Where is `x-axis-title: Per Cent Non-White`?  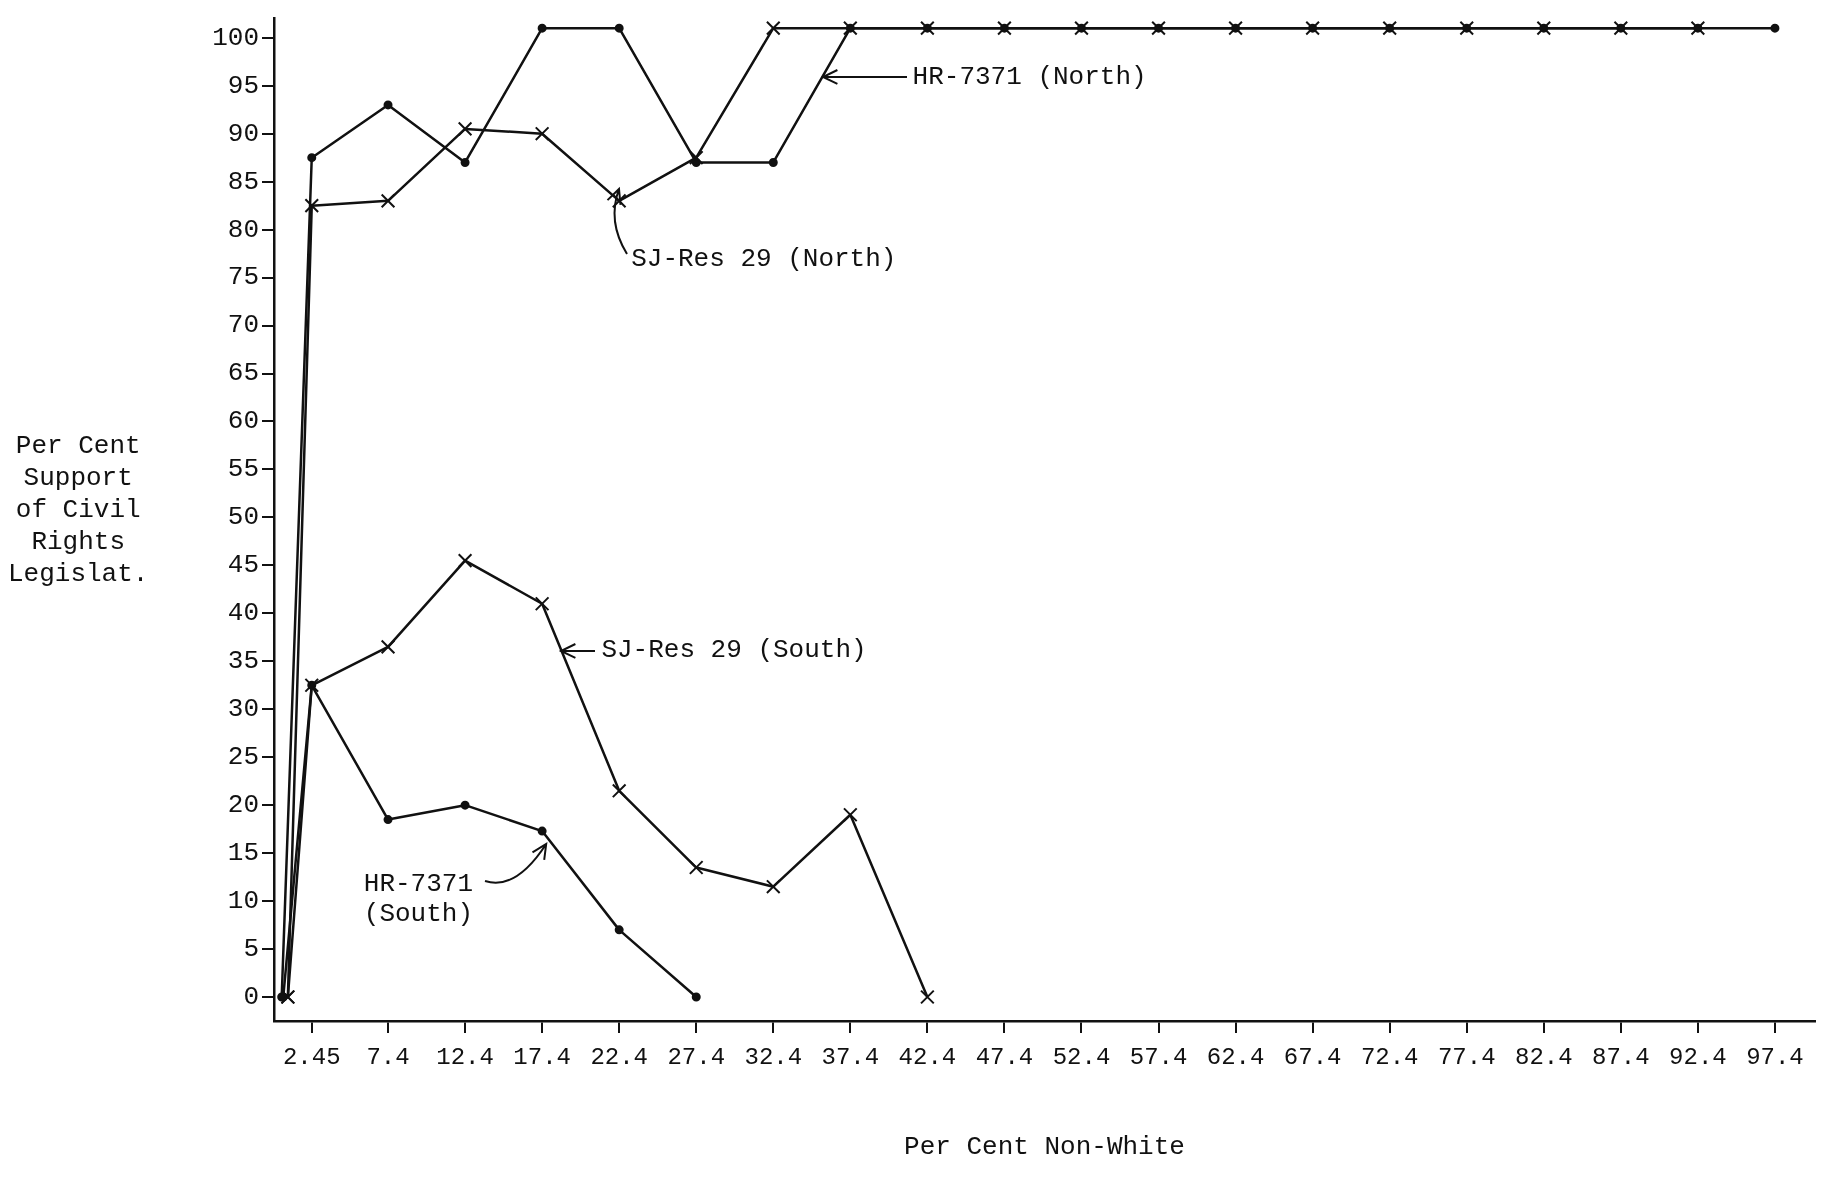 x-axis-title: Per Cent Non-White is located at coordinates (1044, 1147).